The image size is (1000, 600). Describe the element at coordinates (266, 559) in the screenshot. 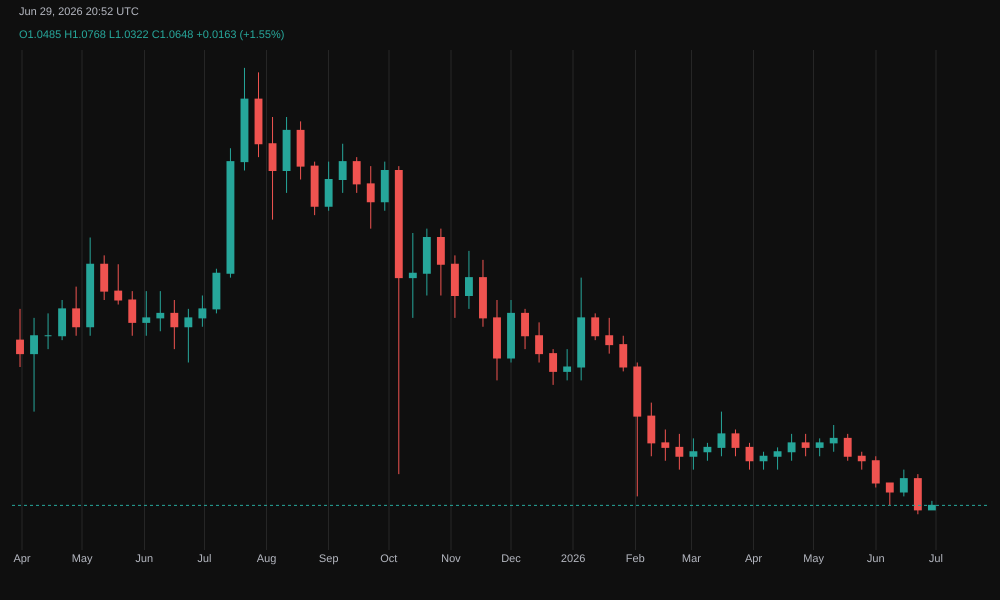

I see `x-tick-label: Aug` at that location.